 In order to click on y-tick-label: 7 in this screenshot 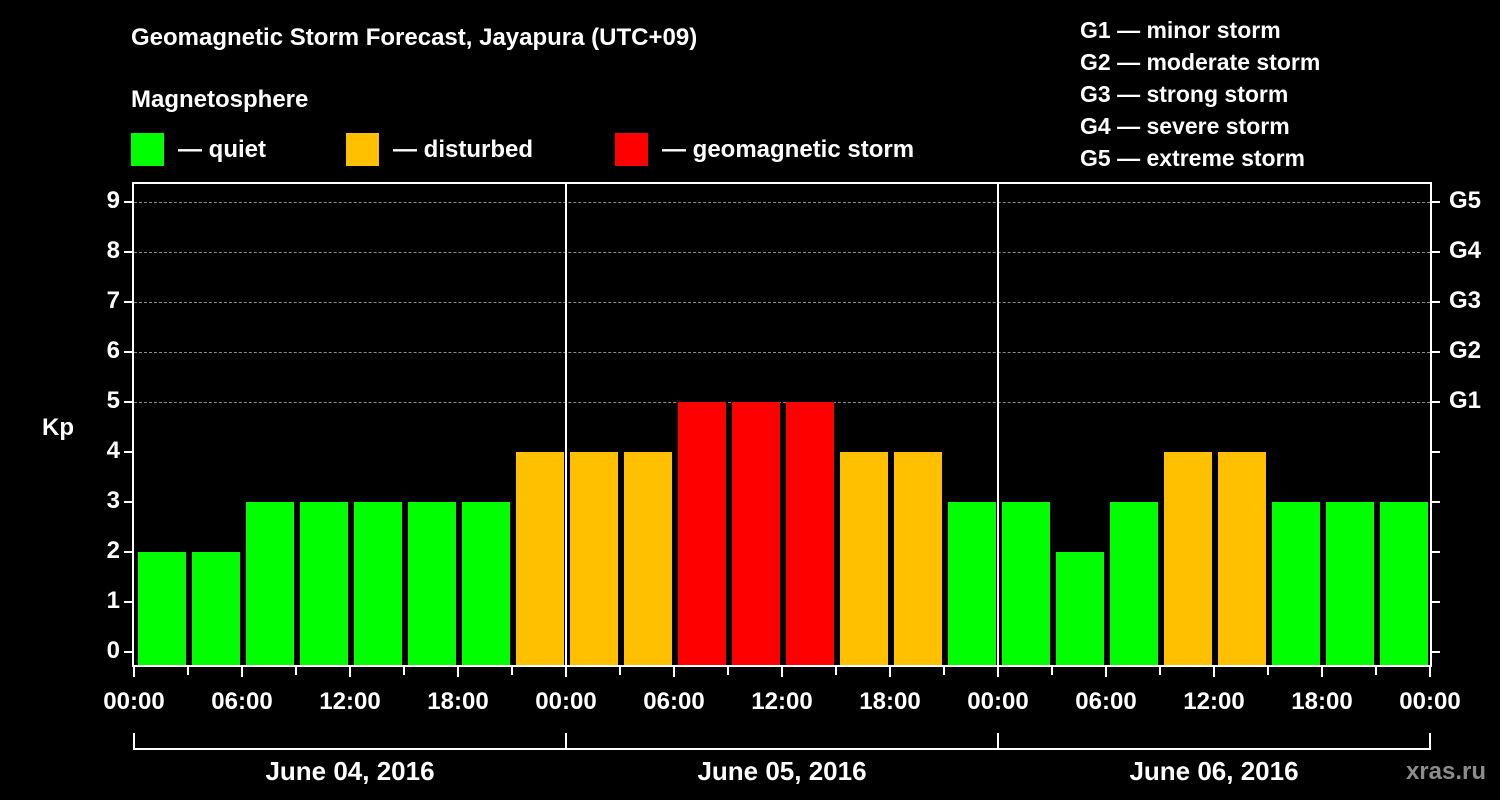, I will do `click(113, 300)`.